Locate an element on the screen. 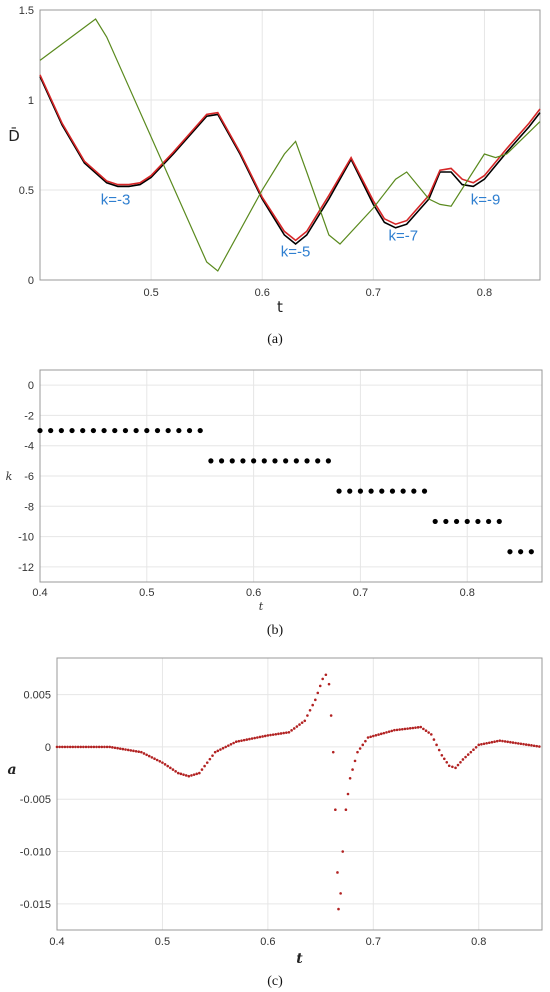  x-tick-label: 0.4 is located at coordinates (39, 593).